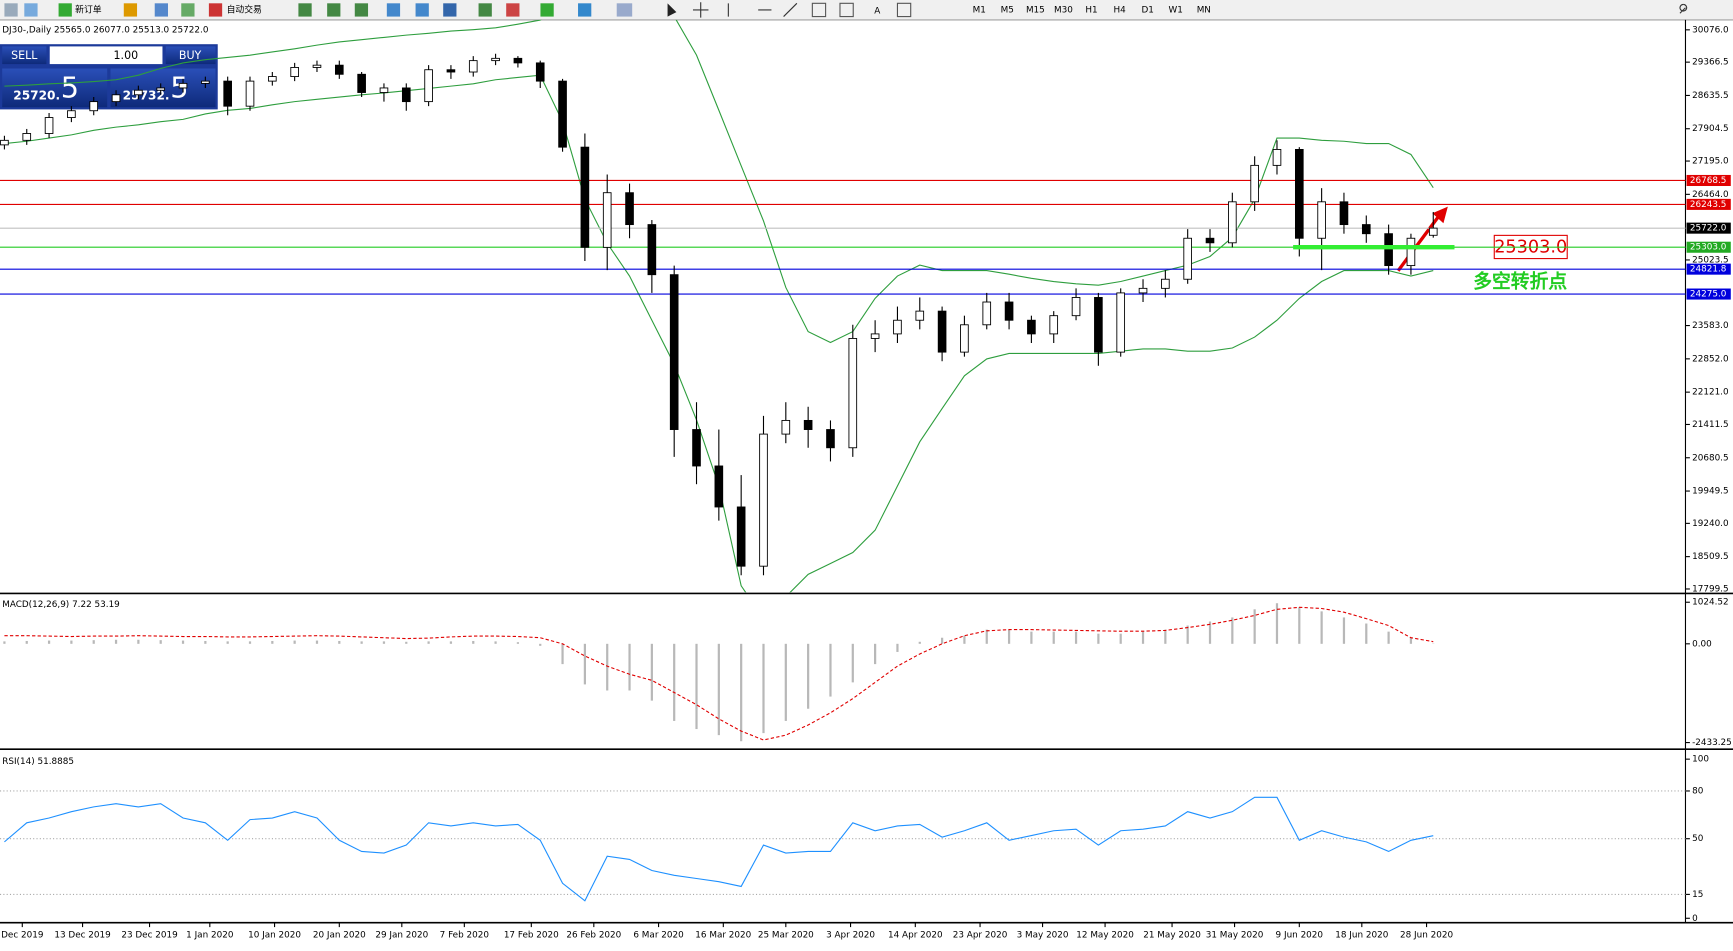 This screenshot has height=951, width=1733. I want to click on buy-label: BUY, so click(190, 55).